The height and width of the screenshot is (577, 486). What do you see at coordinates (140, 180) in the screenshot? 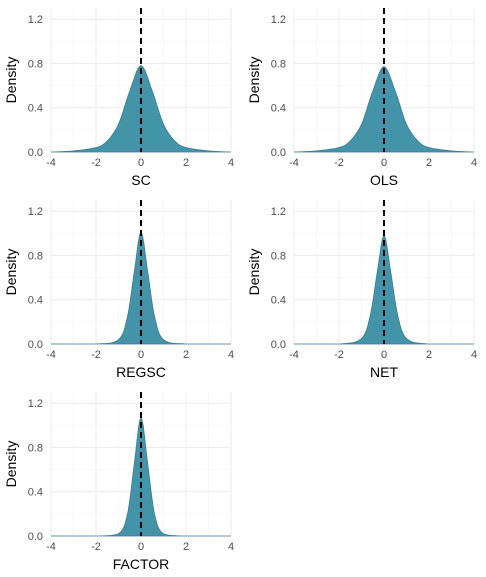
I see `x-axis-label: SC` at bounding box center [140, 180].